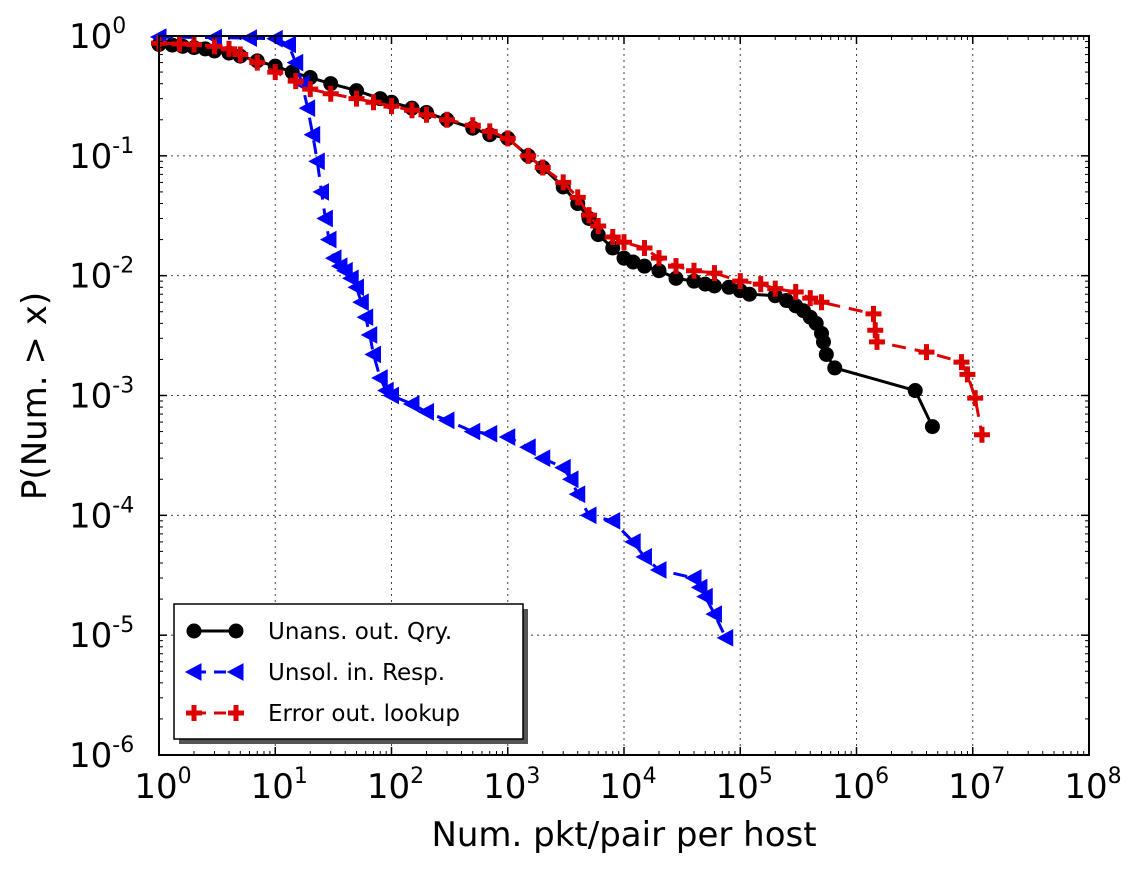 Image resolution: width=1141 pixels, height=871 pixels. I want to click on y-tick-label: 10⁻⁶, so click(101, 754).